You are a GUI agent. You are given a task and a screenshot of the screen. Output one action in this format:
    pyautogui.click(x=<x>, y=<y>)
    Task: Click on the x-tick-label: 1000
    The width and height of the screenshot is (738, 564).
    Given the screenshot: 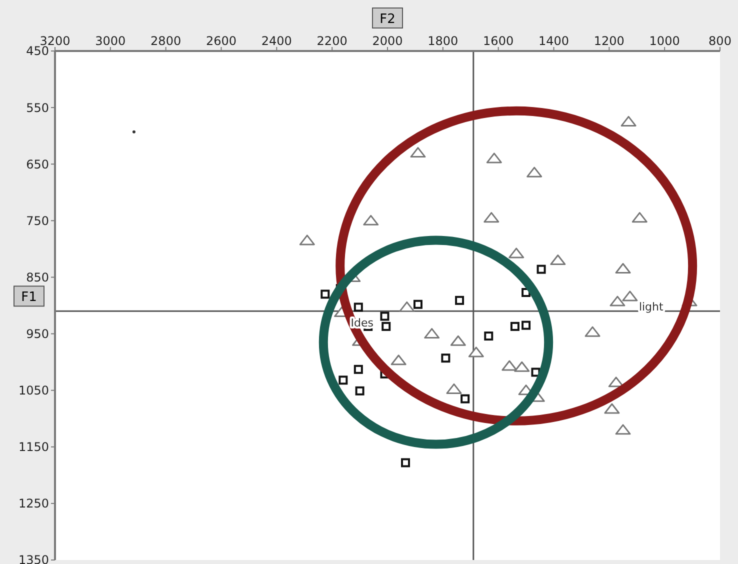 What is the action you would take?
    pyautogui.click(x=664, y=41)
    